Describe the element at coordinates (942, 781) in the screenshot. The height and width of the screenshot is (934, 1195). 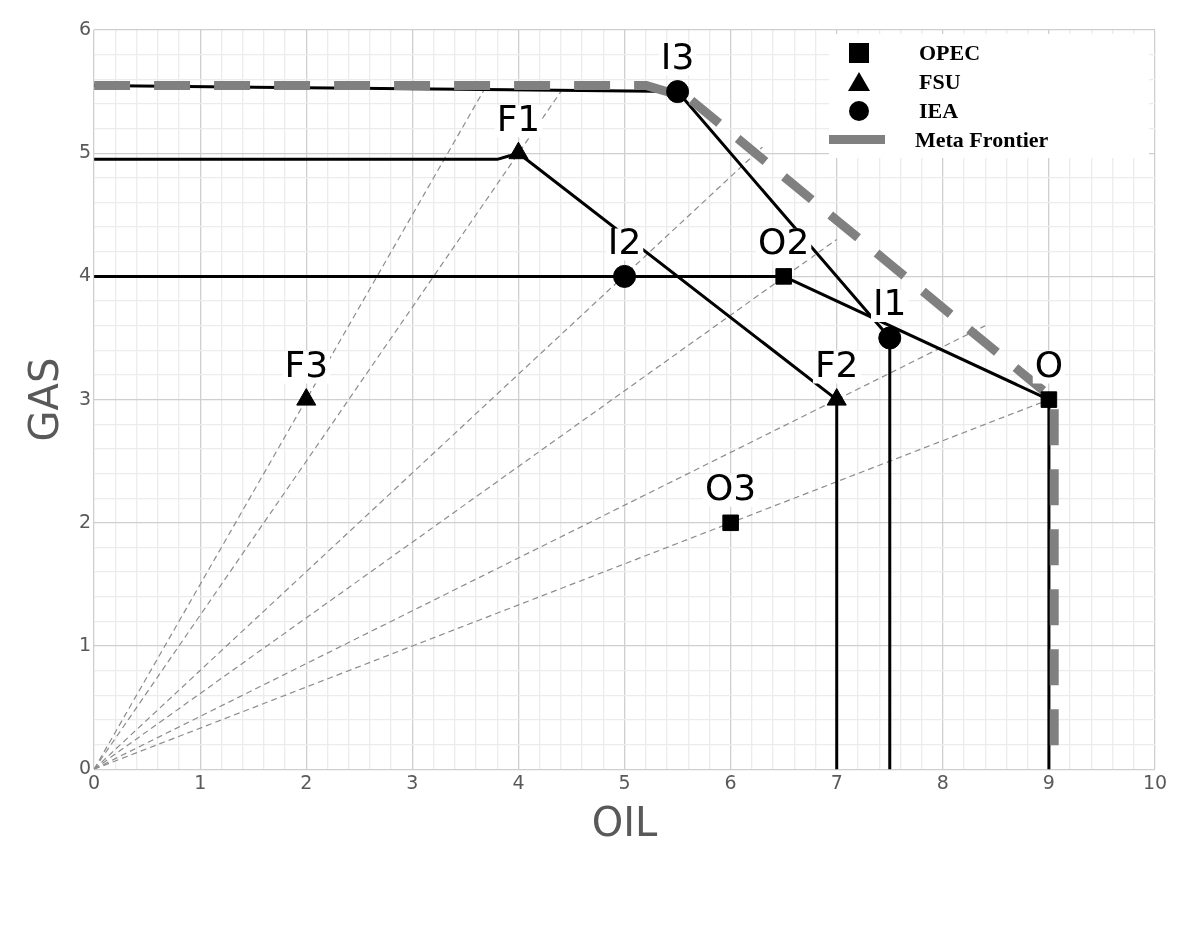
I see `x-tick-label: 8` at that location.